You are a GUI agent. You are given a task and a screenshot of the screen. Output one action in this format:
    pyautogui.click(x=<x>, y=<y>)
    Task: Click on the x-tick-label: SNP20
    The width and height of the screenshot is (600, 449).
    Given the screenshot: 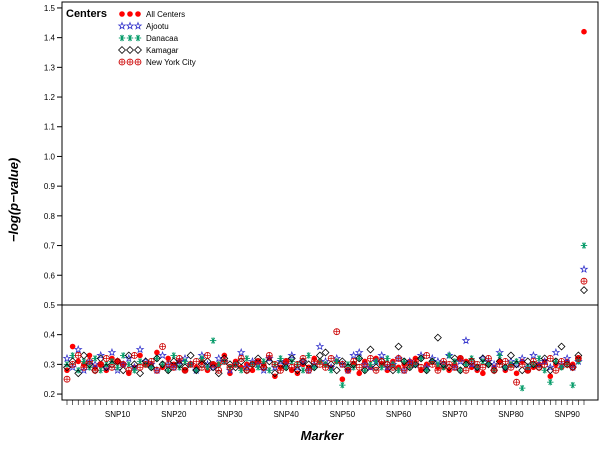 What is the action you would take?
    pyautogui.click(x=174, y=414)
    